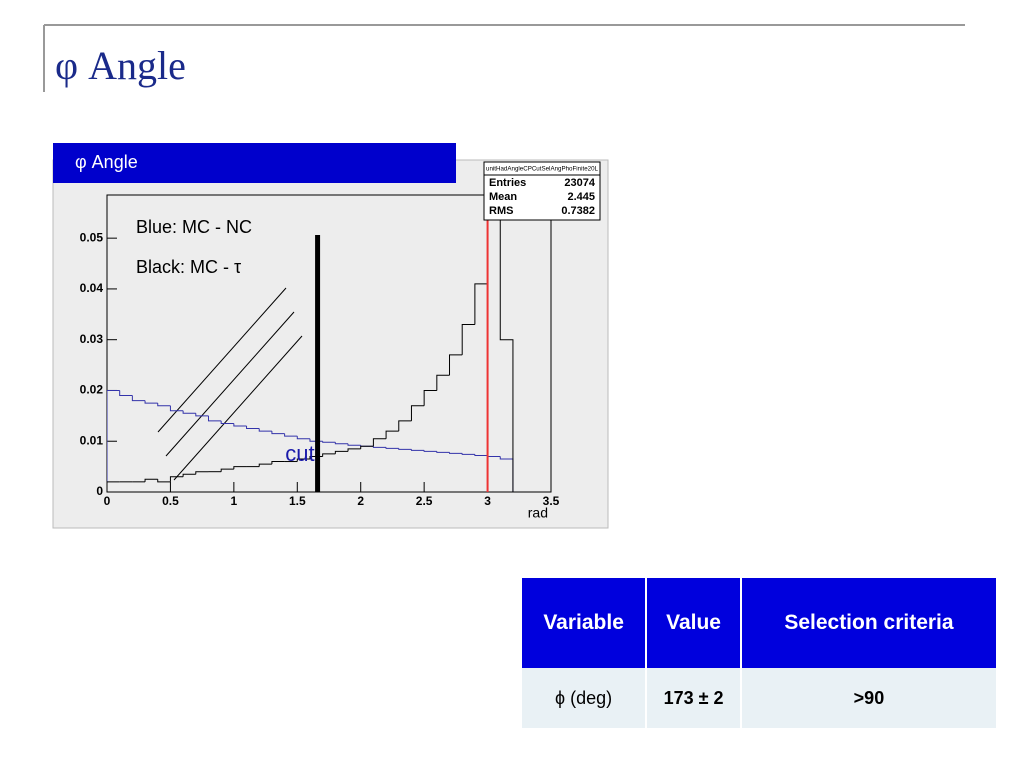 The height and width of the screenshot is (768, 1024). Describe the element at coordinates (507, 183) in the screenshot. I see `stats-key: Entries` at that location.